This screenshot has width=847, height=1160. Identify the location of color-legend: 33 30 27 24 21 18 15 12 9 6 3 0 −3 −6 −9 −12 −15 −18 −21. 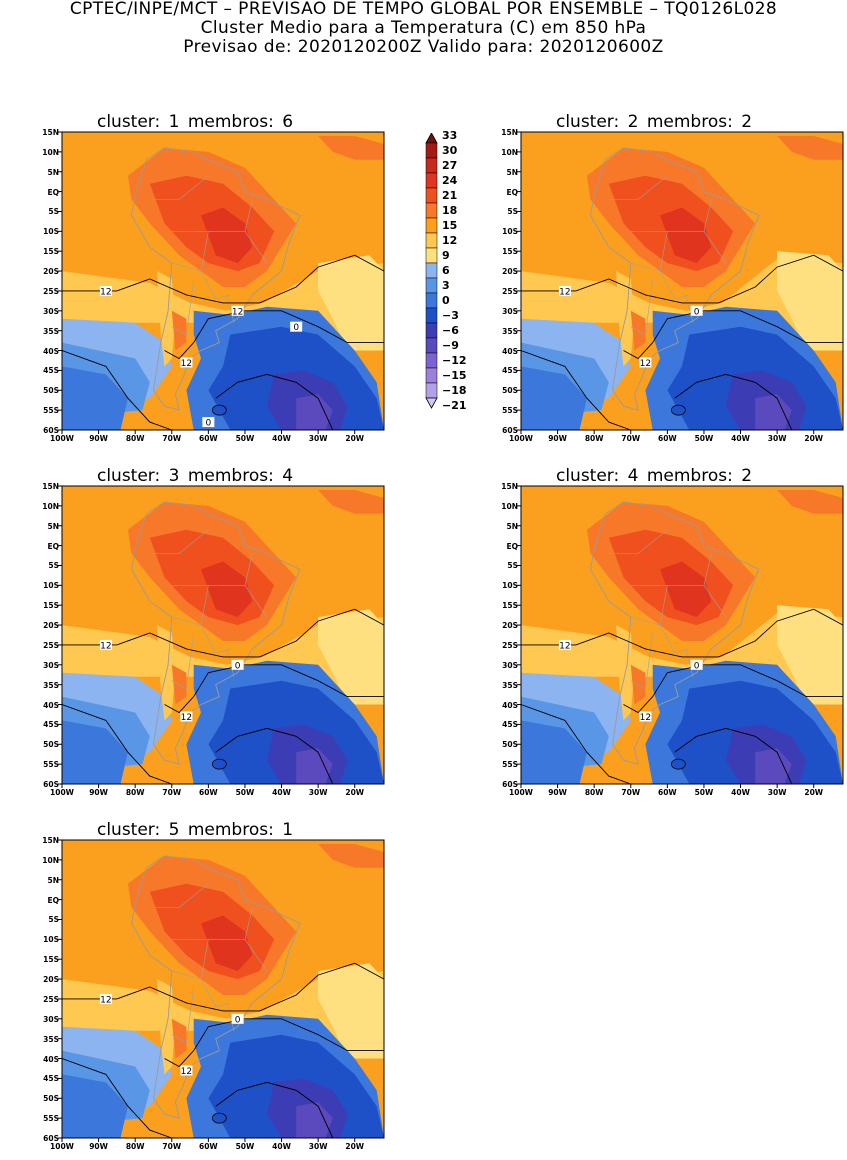
(452, 287).